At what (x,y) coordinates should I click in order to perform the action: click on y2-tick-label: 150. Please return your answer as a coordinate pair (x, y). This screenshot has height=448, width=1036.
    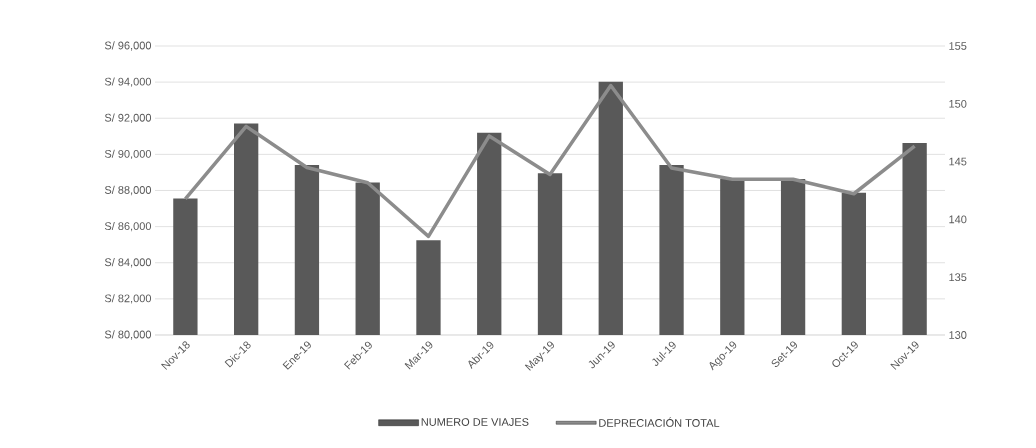
    Looking at the image, I should click on (958, 103).